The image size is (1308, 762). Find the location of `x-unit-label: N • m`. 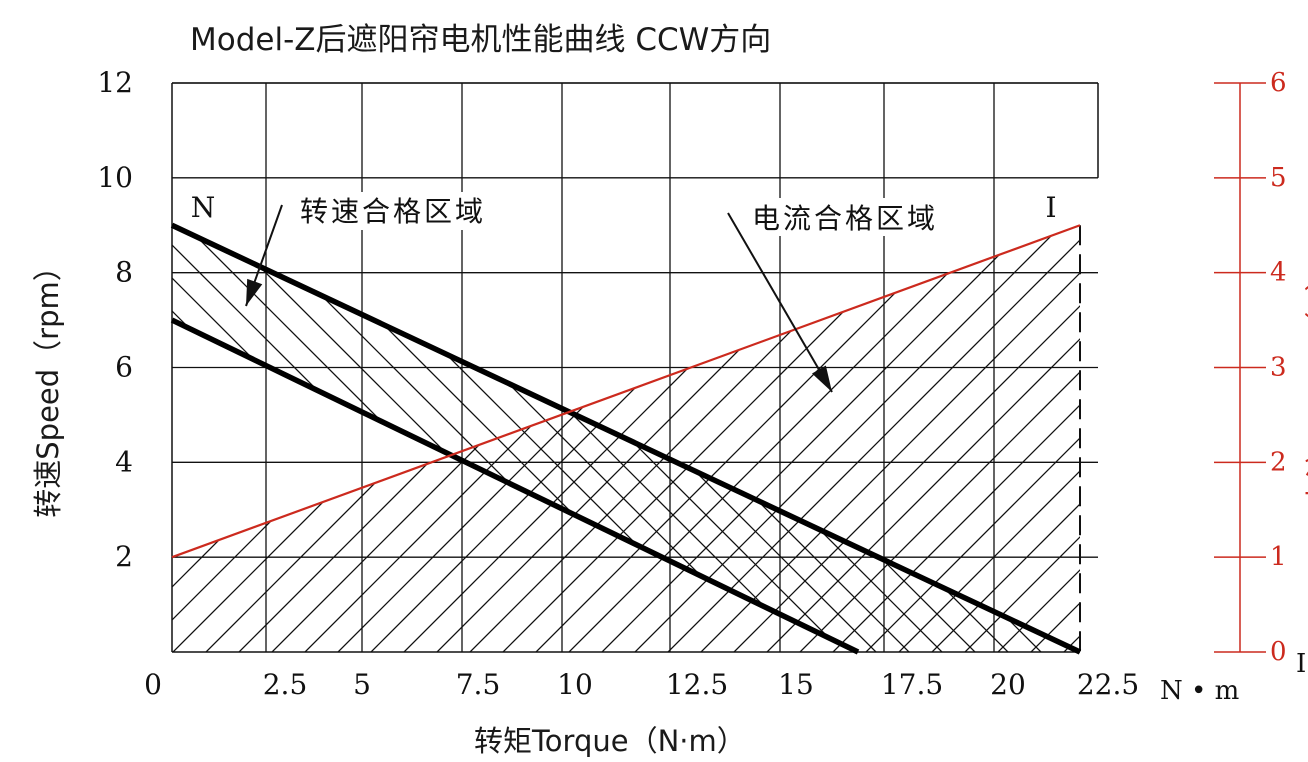

x-unit-label: N • m is located at coordinates (1199, 691).